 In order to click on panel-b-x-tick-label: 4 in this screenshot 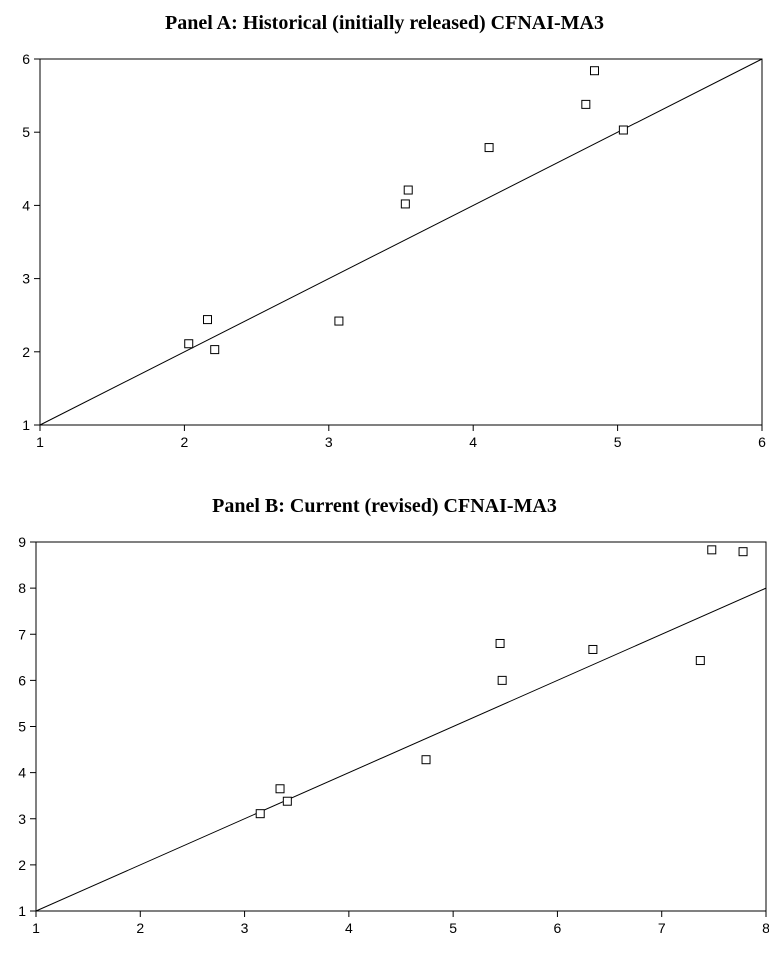, I will do `click(349, 928)`.